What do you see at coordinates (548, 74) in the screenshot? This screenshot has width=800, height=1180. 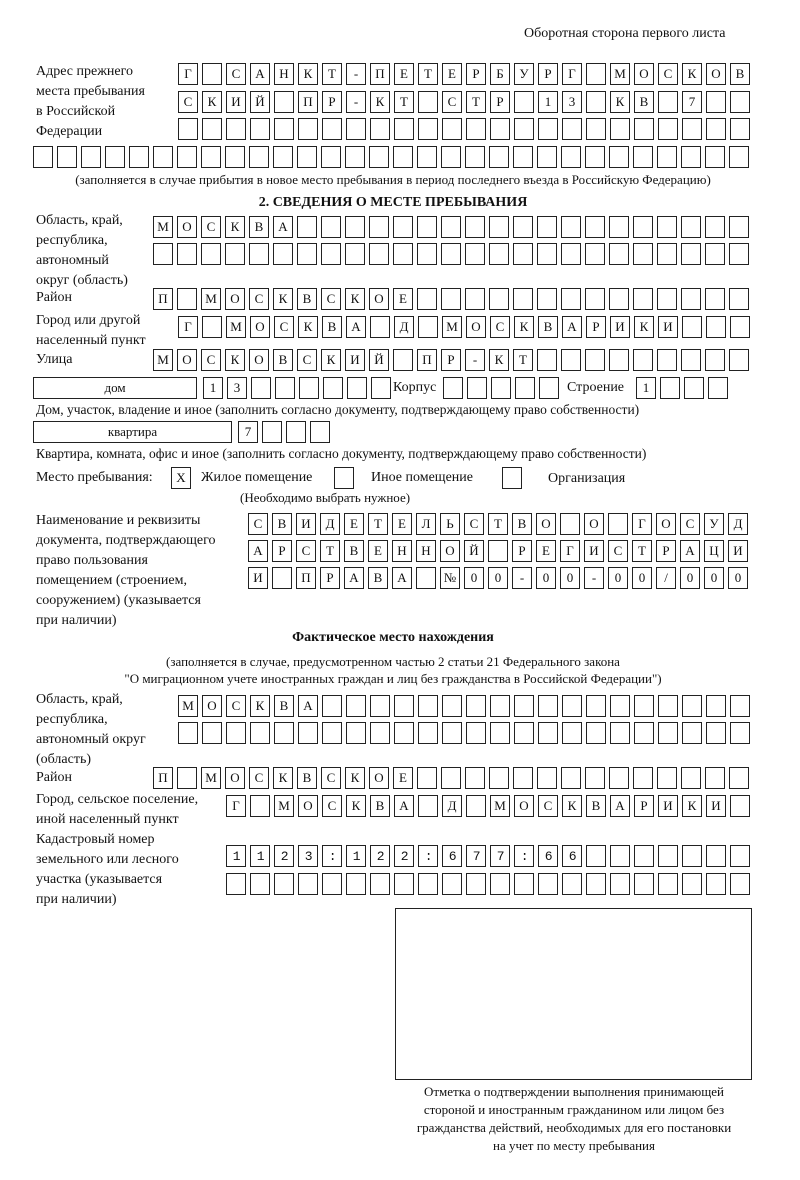 I see `char-cell: Р` at bounding box center [548, 74].